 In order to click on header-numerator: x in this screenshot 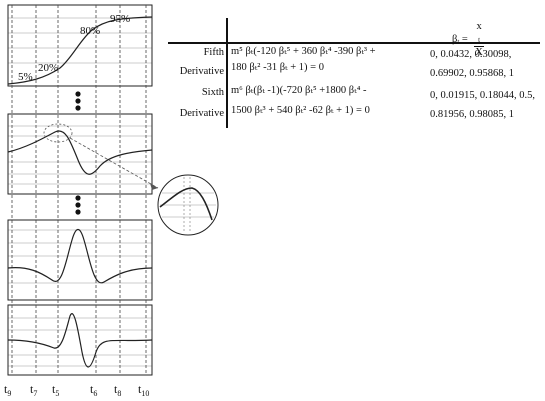, I will do `click(479, 26)`.